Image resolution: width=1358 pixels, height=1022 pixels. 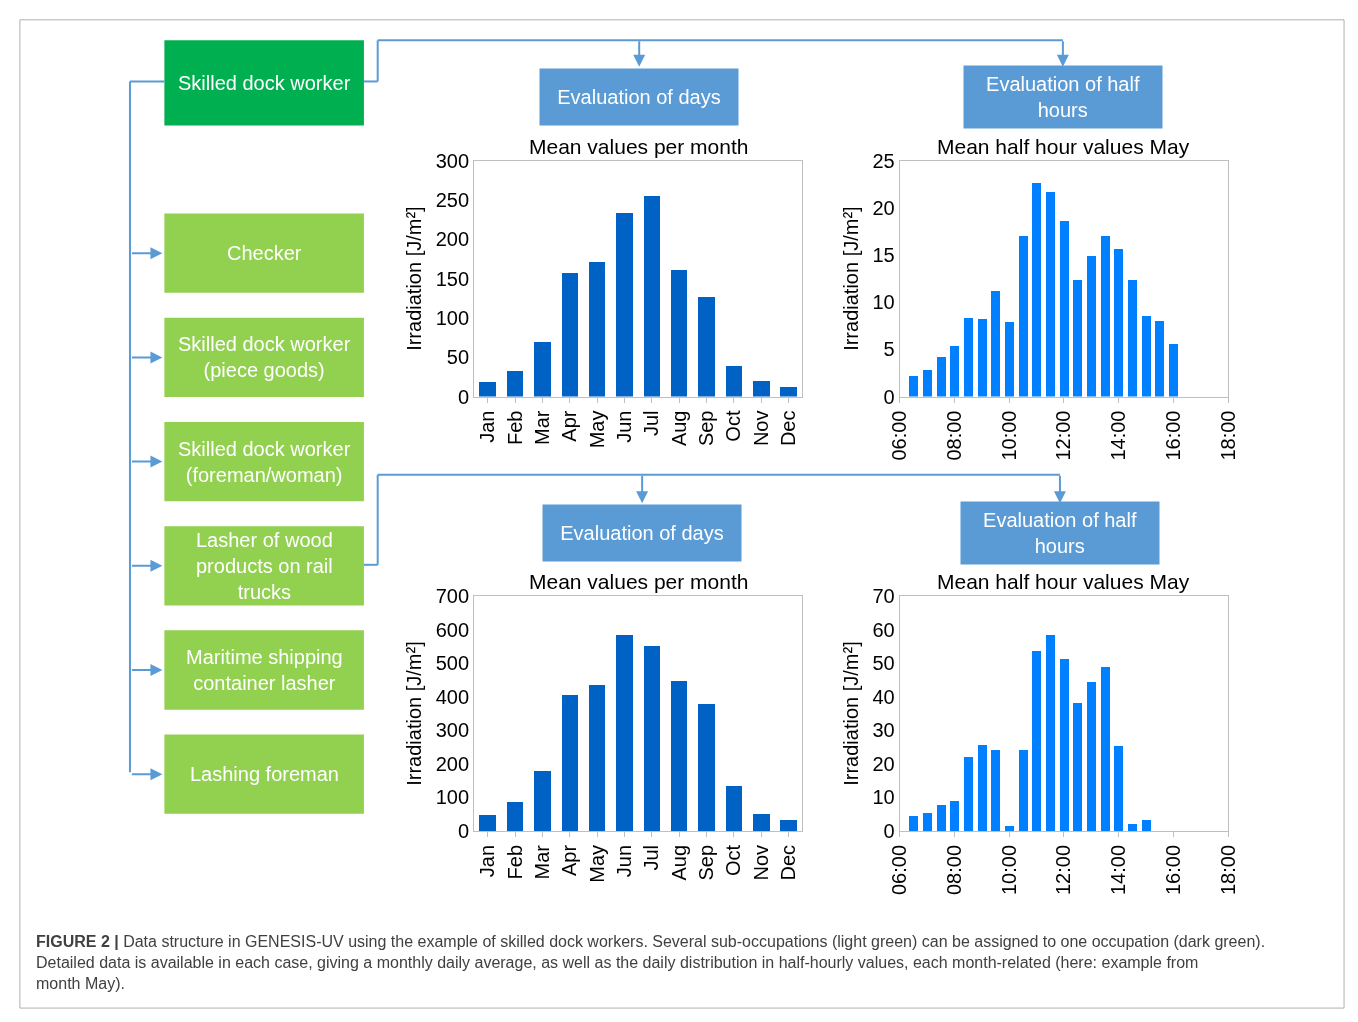 I want to click on caption: FIGURE 2 |, so click(x=77, y=941).